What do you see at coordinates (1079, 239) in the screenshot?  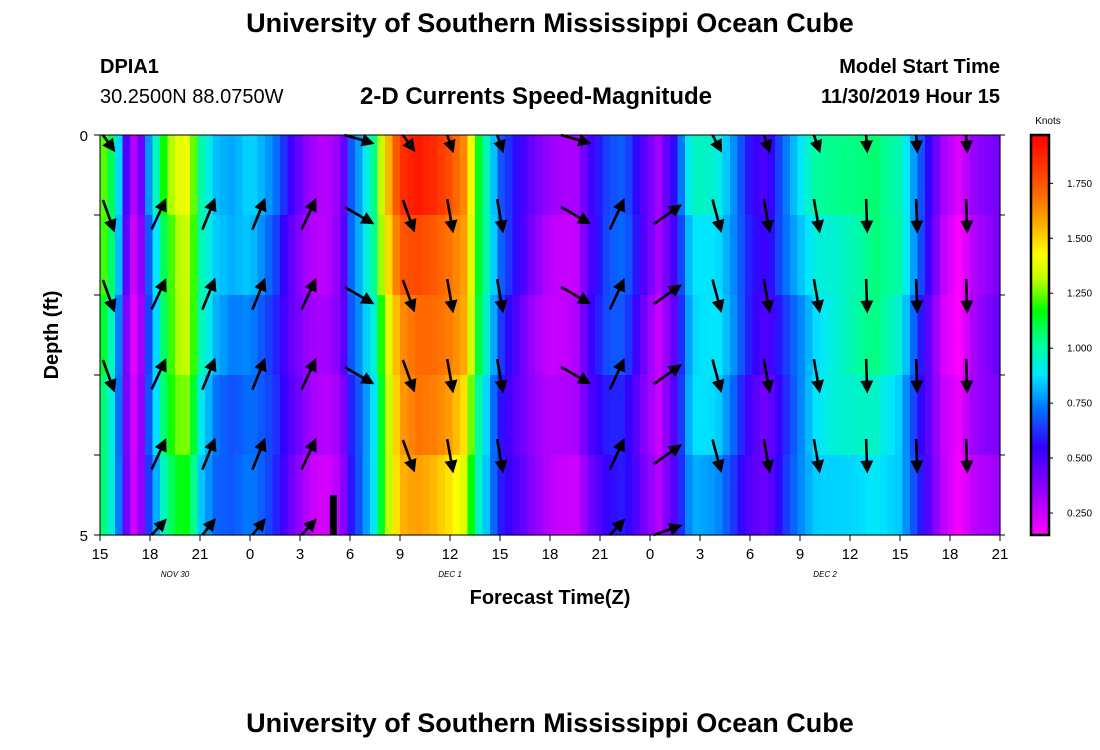 I see `colorbar-tick-label: 1.500` at bounding box center [1079, 239].